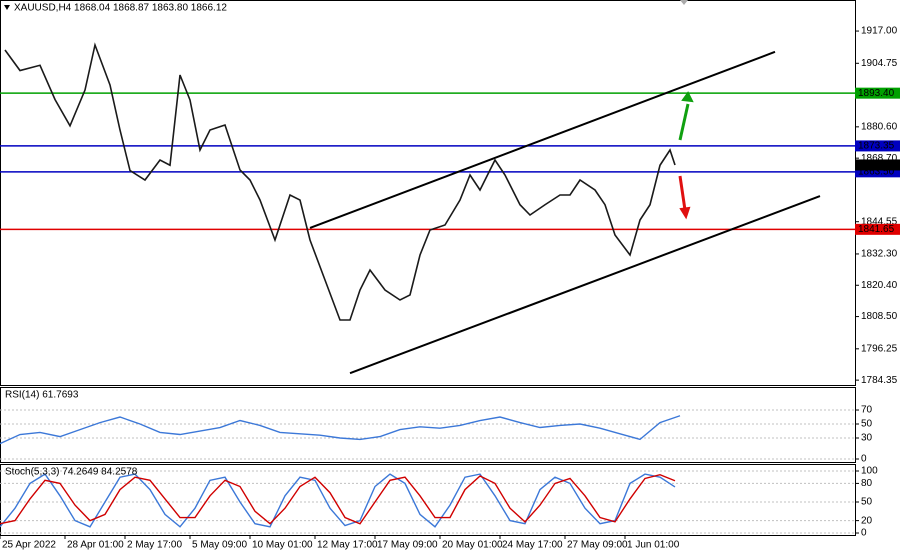 The height and width of the screenshot is (555, 900). What do you see at coordinates (684, 122) in the screenshot?
I see `up-arrow` at bounding box center [684, 122].